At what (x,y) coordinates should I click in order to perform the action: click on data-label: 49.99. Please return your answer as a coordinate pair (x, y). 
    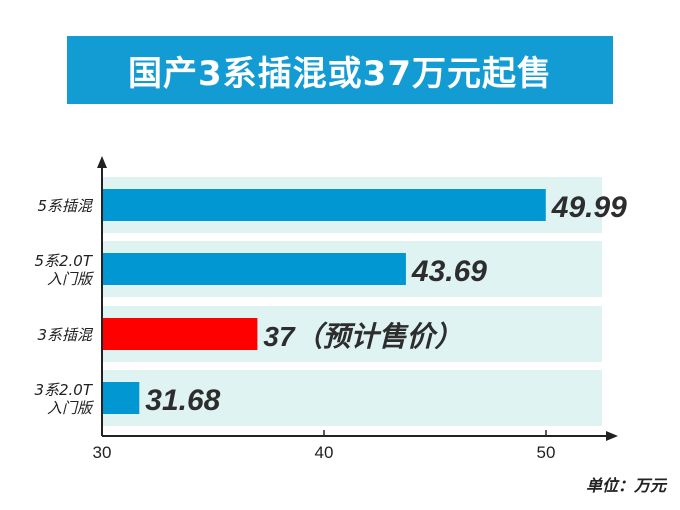
    Looking at the image, I should click on (589, 207).